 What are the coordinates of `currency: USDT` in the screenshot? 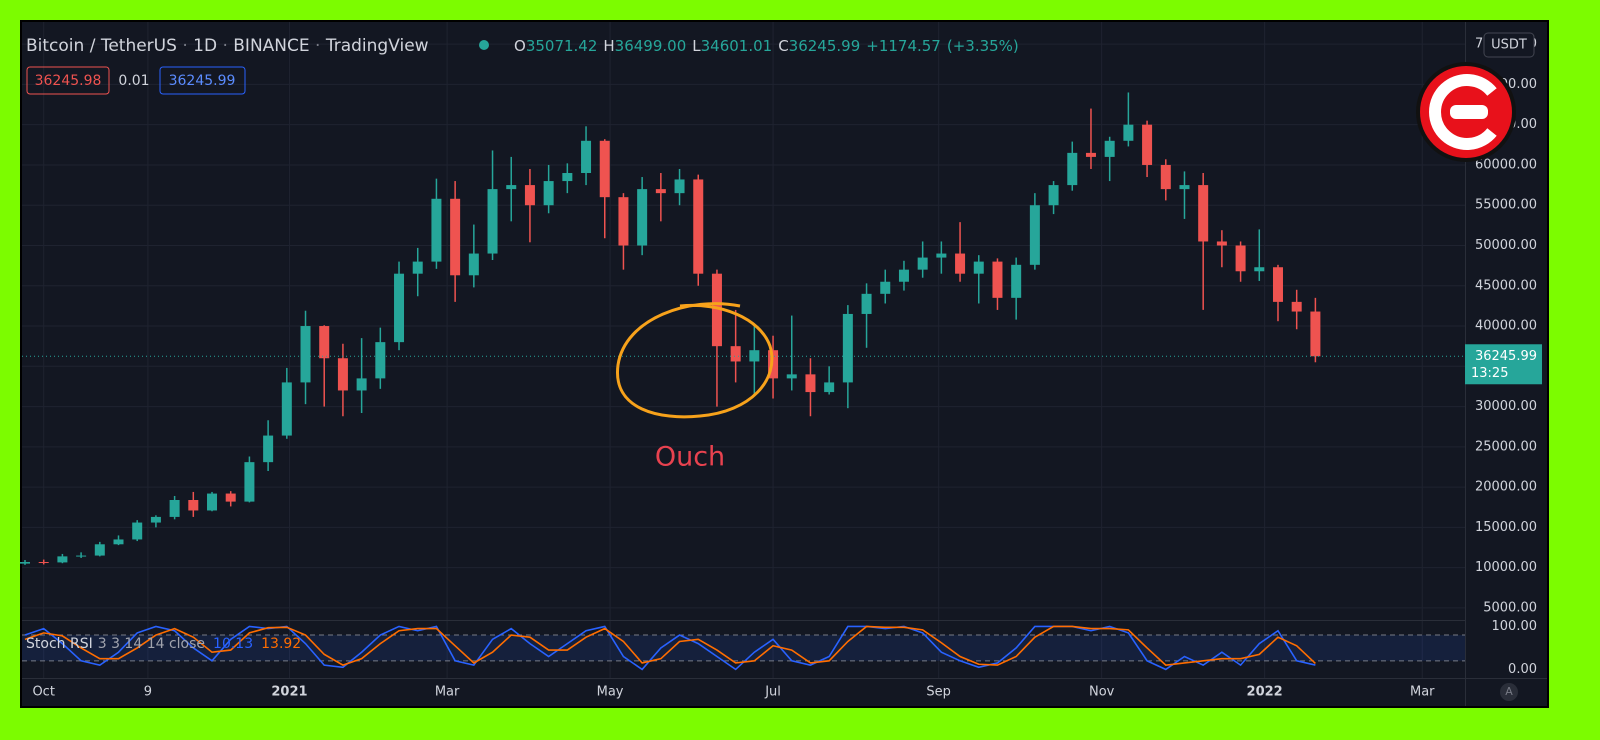 It's located at (1509, 45).